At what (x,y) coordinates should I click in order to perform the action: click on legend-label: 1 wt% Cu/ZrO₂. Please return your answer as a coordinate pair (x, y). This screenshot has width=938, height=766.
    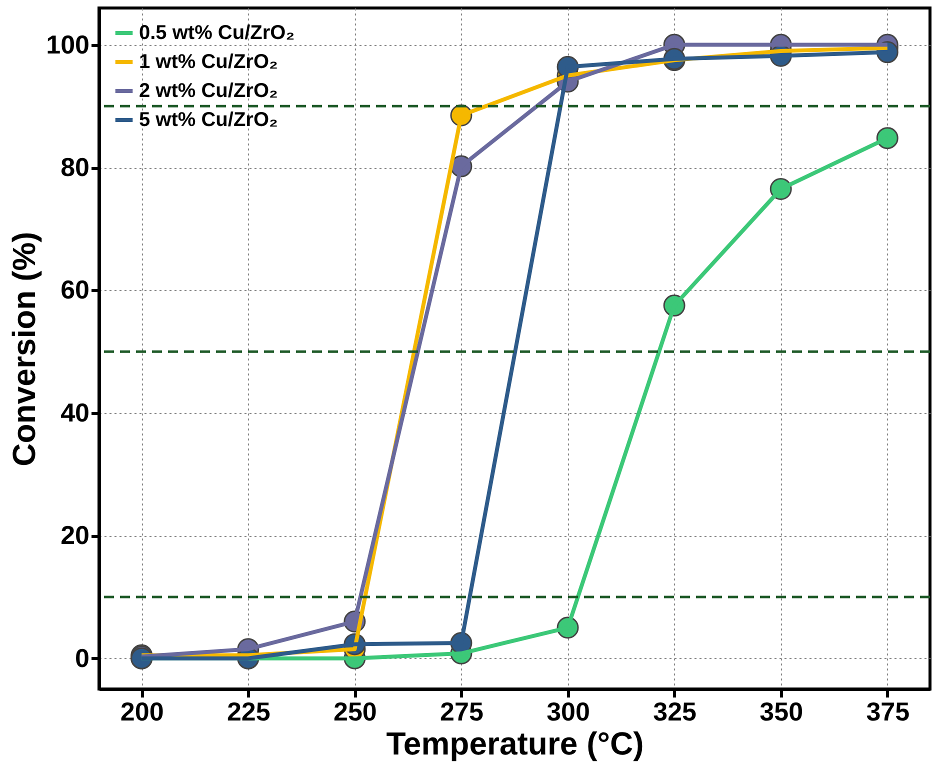
    Looking at the image, I should click on (208, 62).